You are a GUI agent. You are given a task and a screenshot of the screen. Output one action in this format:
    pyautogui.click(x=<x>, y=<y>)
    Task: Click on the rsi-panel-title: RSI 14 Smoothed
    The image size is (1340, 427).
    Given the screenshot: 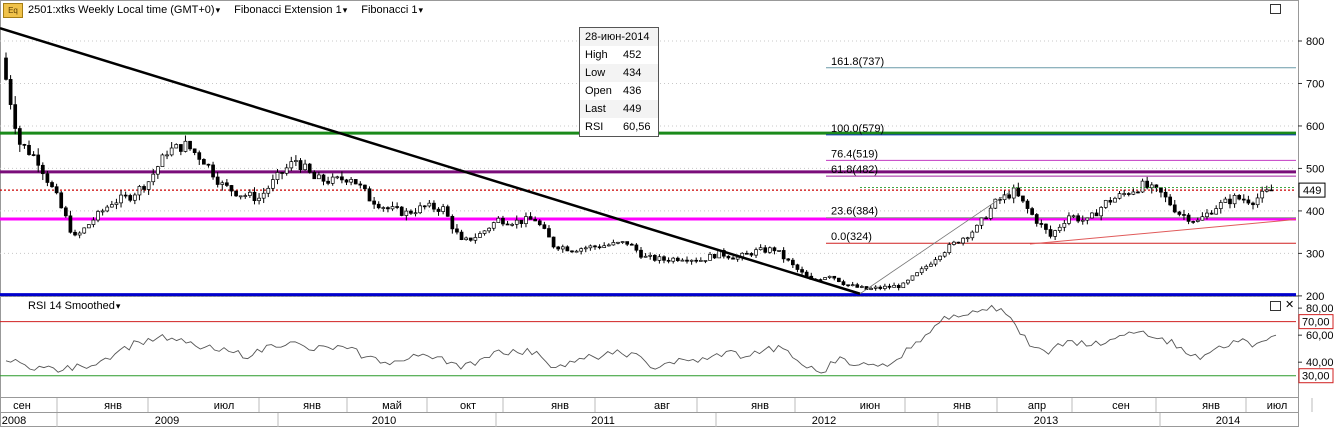 What is the action you would take?
    pyautogui.click(x=74, y=306)
    